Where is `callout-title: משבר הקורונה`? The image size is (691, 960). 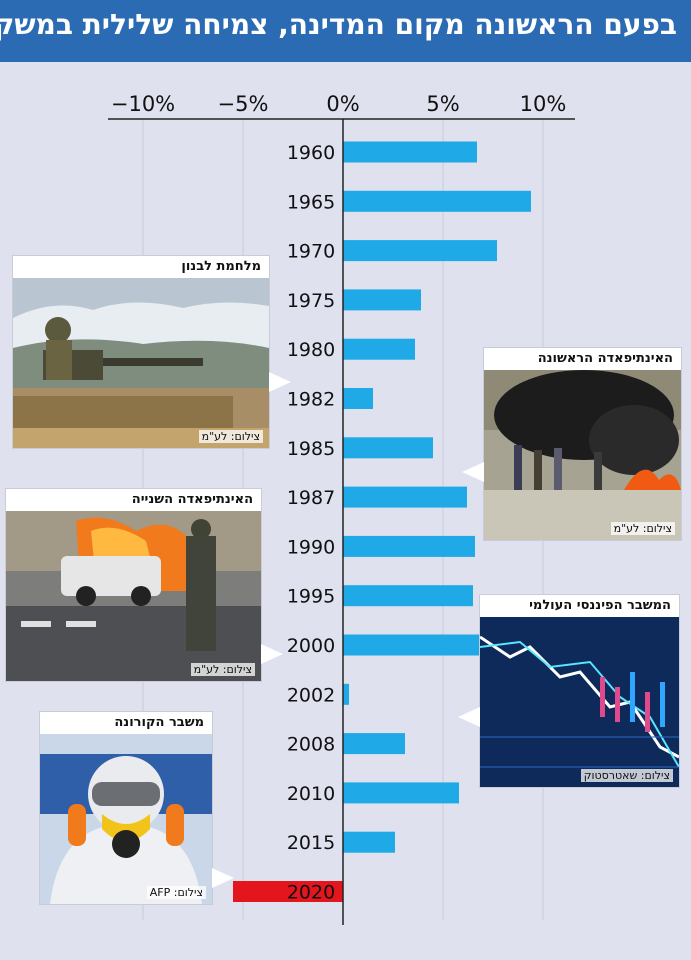 callout-title: משבר הקורונה is located at coordinates (126, 723).